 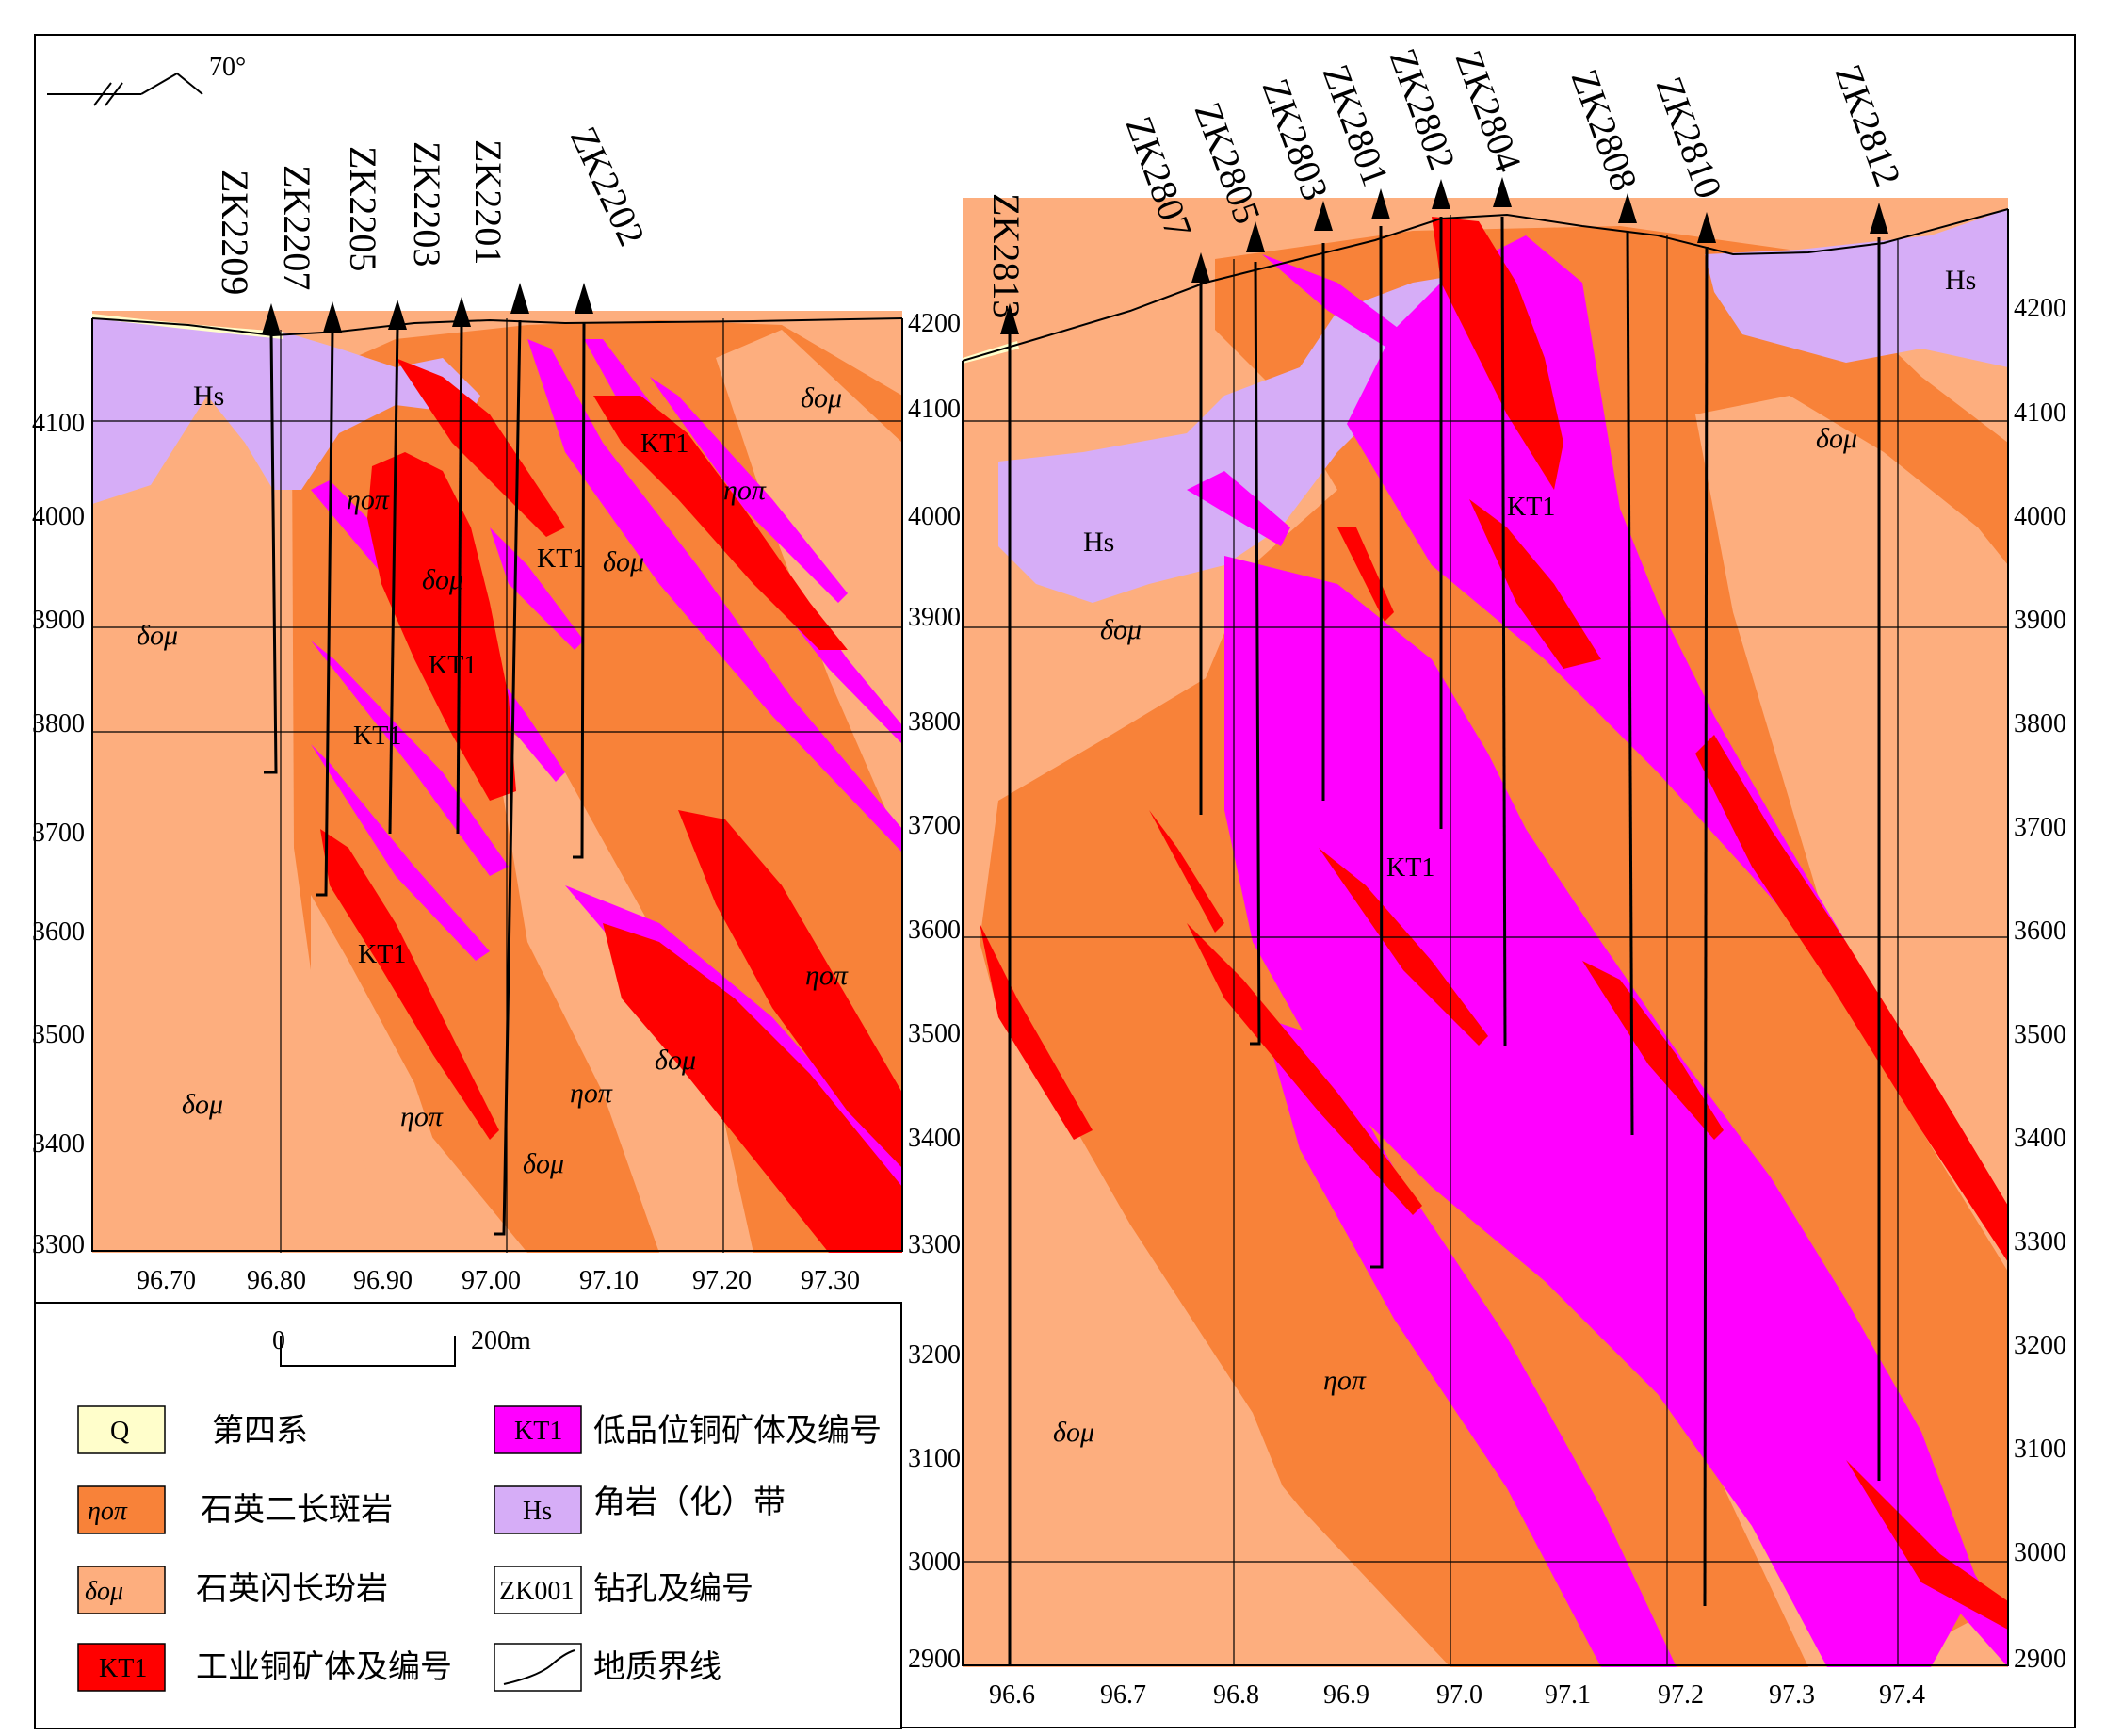 I want to click on left-diorite-stripe, so click(x=391, y=1074).